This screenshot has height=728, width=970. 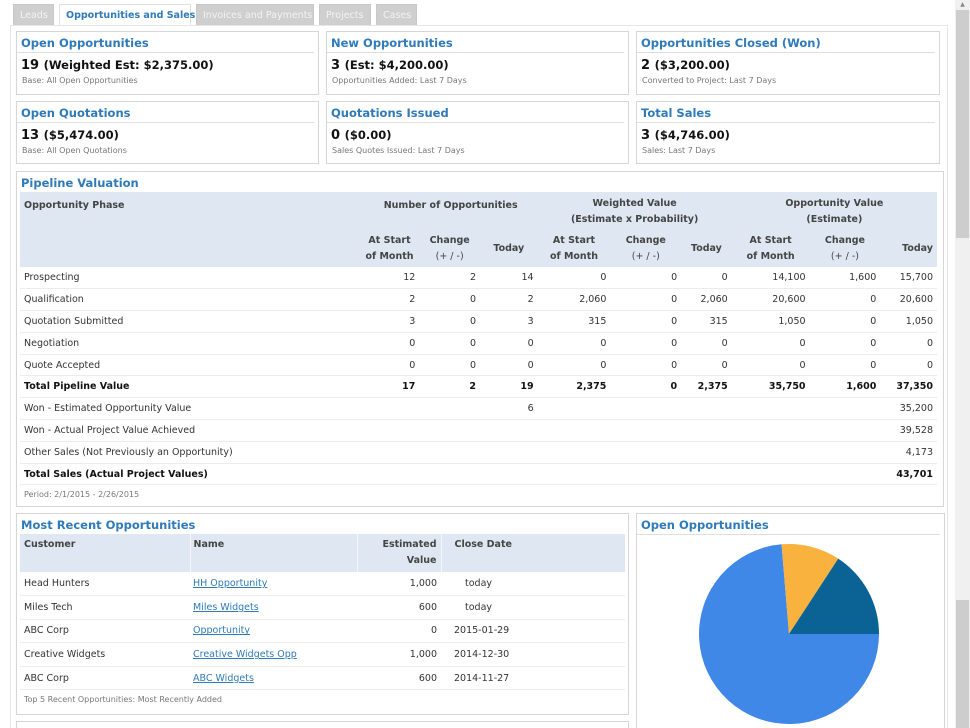 I want to click on stat-card-title: Open Opportunities, so click(x=165, y=42).